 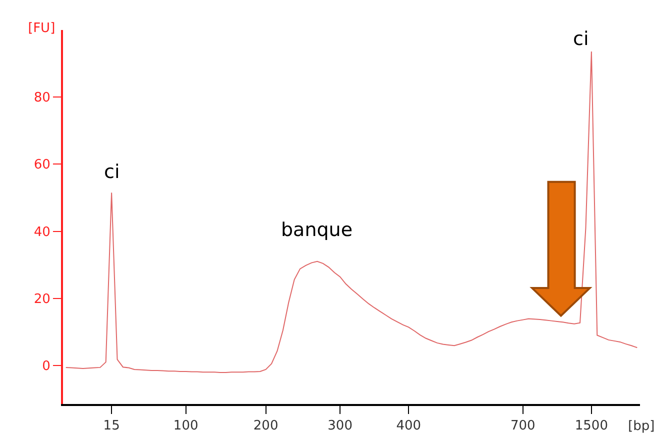 I want to click on x-tick-label: 700, so click(x=523, y=426).